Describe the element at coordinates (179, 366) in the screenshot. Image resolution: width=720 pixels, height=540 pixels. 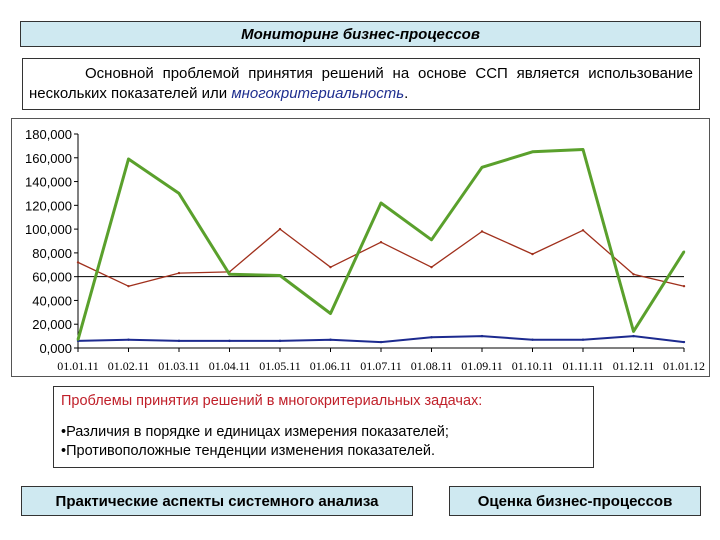
I see `x-tick-label: 01.03.11` at that location.